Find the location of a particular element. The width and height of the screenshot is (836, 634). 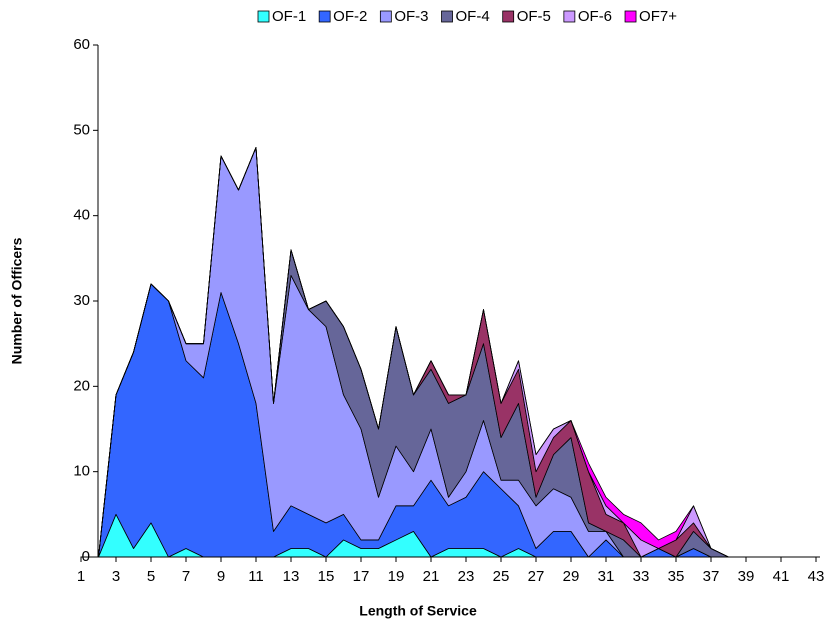

x-tick-label: 11 is located at coordinates (256, 576).